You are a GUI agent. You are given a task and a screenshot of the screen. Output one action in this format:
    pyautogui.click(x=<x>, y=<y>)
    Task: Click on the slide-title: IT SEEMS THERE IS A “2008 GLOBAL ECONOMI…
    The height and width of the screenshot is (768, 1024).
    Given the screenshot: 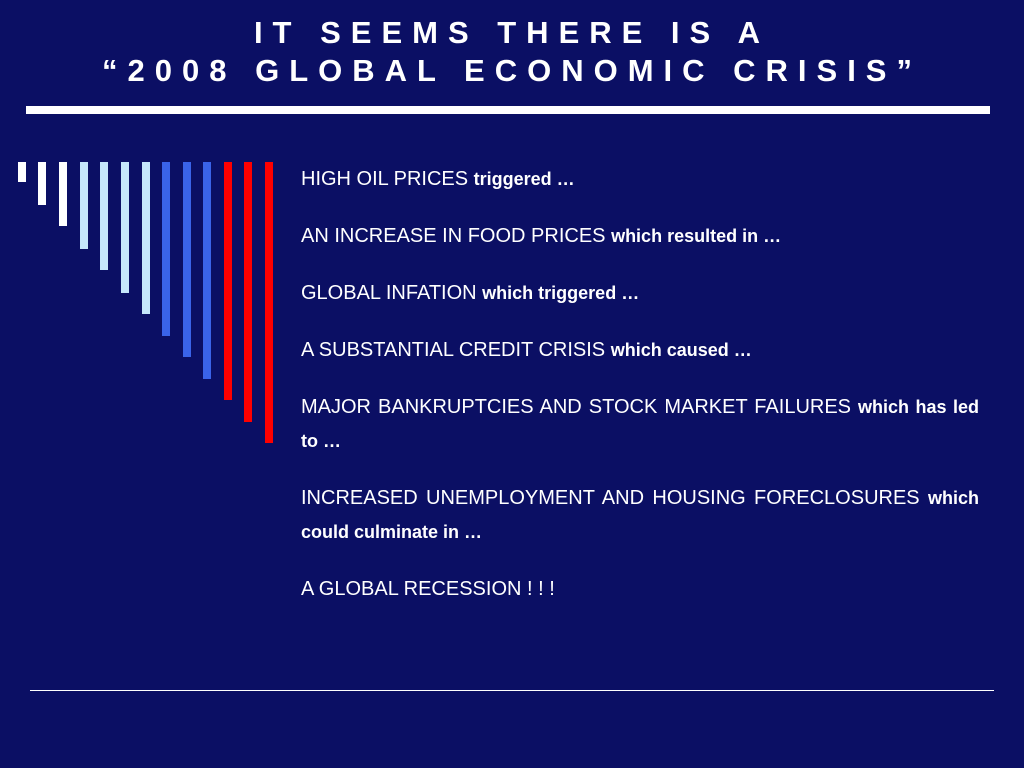 What is the action you would take?
    pyautogui.click(x=512, y=52)
    